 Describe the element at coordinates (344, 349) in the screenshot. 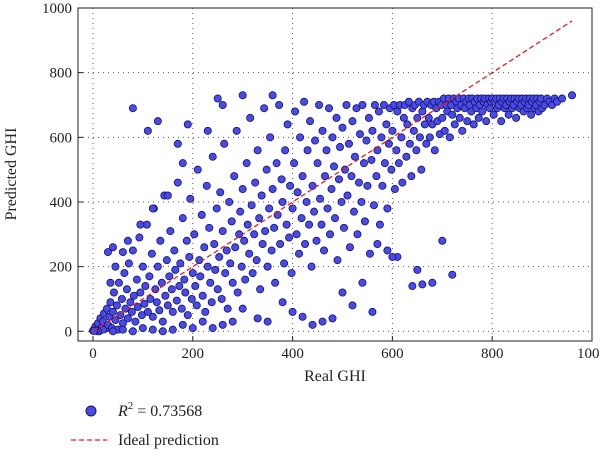

I see `x-axis-ticks: 0 200 400 600 800 1000` at that location.